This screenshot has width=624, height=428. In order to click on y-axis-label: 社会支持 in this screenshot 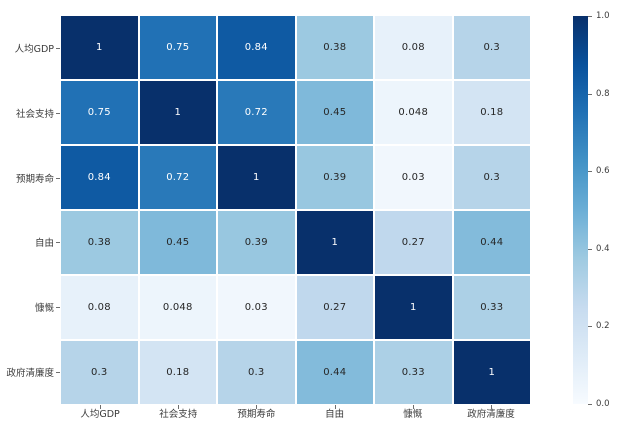, I will do `click(34, 114)`.